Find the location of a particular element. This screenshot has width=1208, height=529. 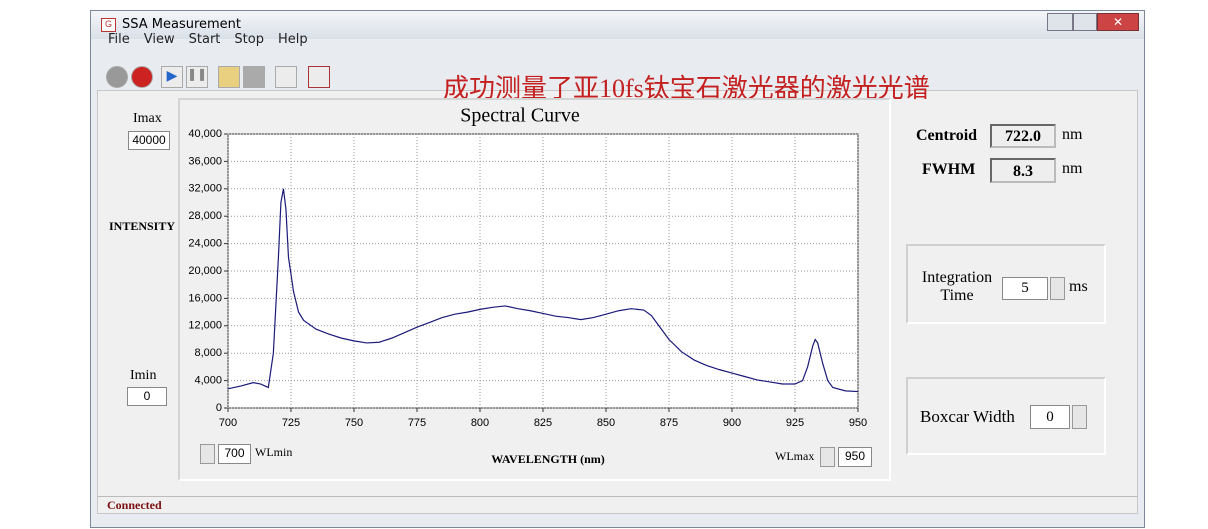

menu-item: Help is located at coordinates (292, 39).